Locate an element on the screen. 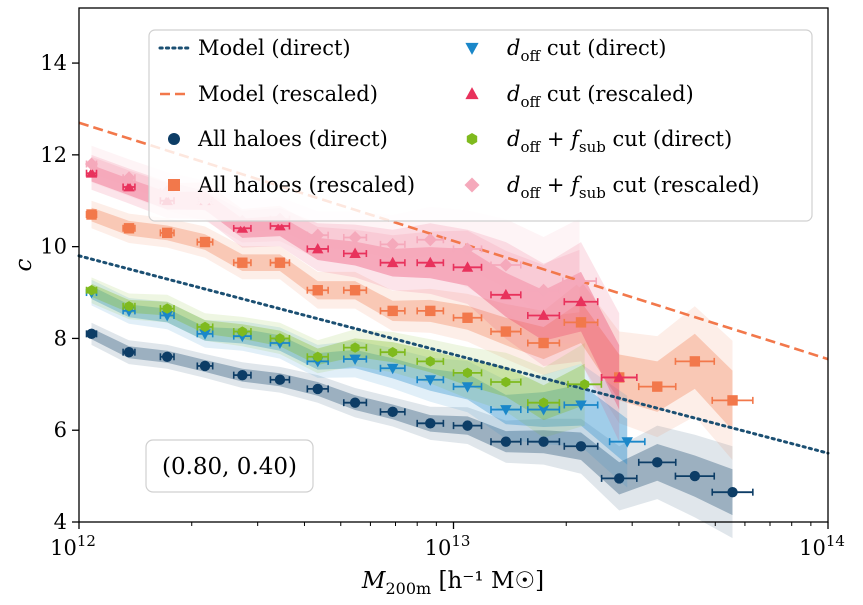  y-tick-label: 12 is located at coordinates (53, 155).